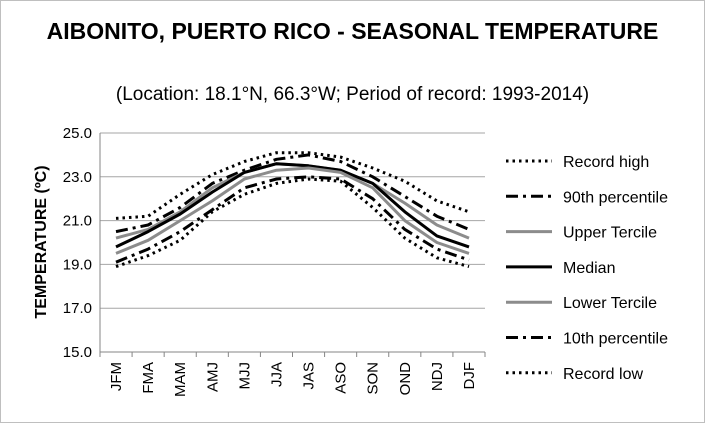  I want to click on x-ticks: JFM FMA MAM AMJ MJJ JJA JAS ASO SON OND NDJ DJF, so click(292, 374).